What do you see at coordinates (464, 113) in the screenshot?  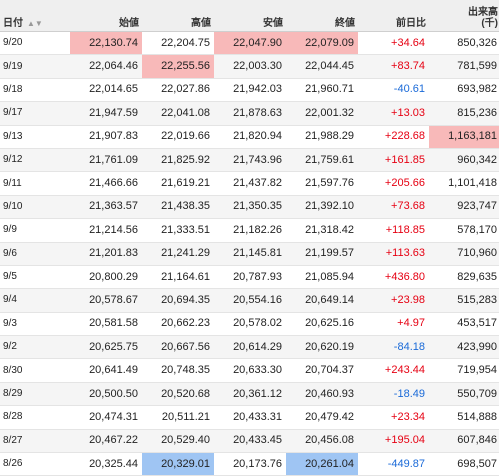 I see `volume-cell: 815,236` at bounding box center [464, 113].